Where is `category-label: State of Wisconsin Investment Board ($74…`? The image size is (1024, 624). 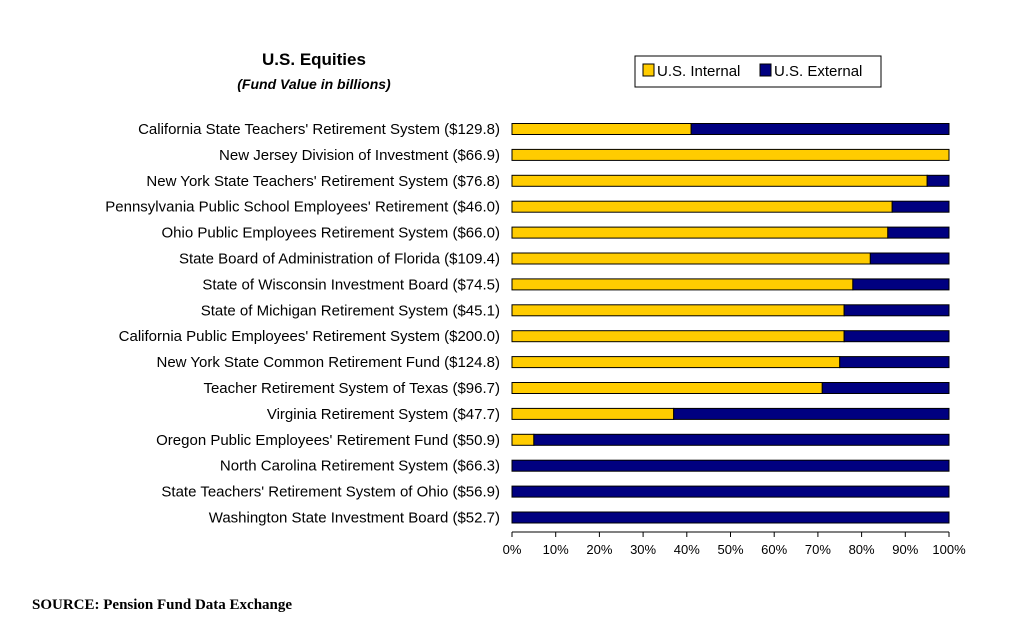
category-label: State of Wisconsin Investment Board ($74… is located at coordinates (351, 284).